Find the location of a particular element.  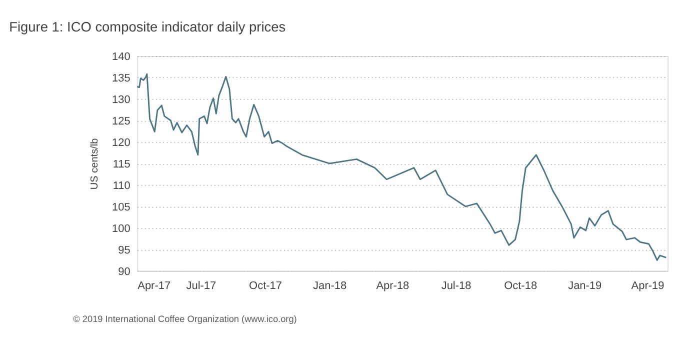

y-tick-label: 95 is located at coordinates (124, 250).